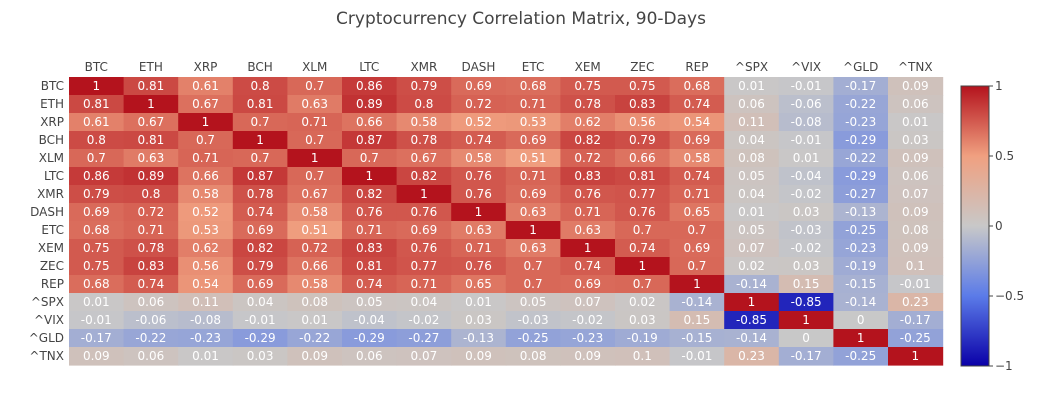 The width and height of the screenshot is (1043, 419). I want to click on cell-value-label: 0.51, so click(533, 158).